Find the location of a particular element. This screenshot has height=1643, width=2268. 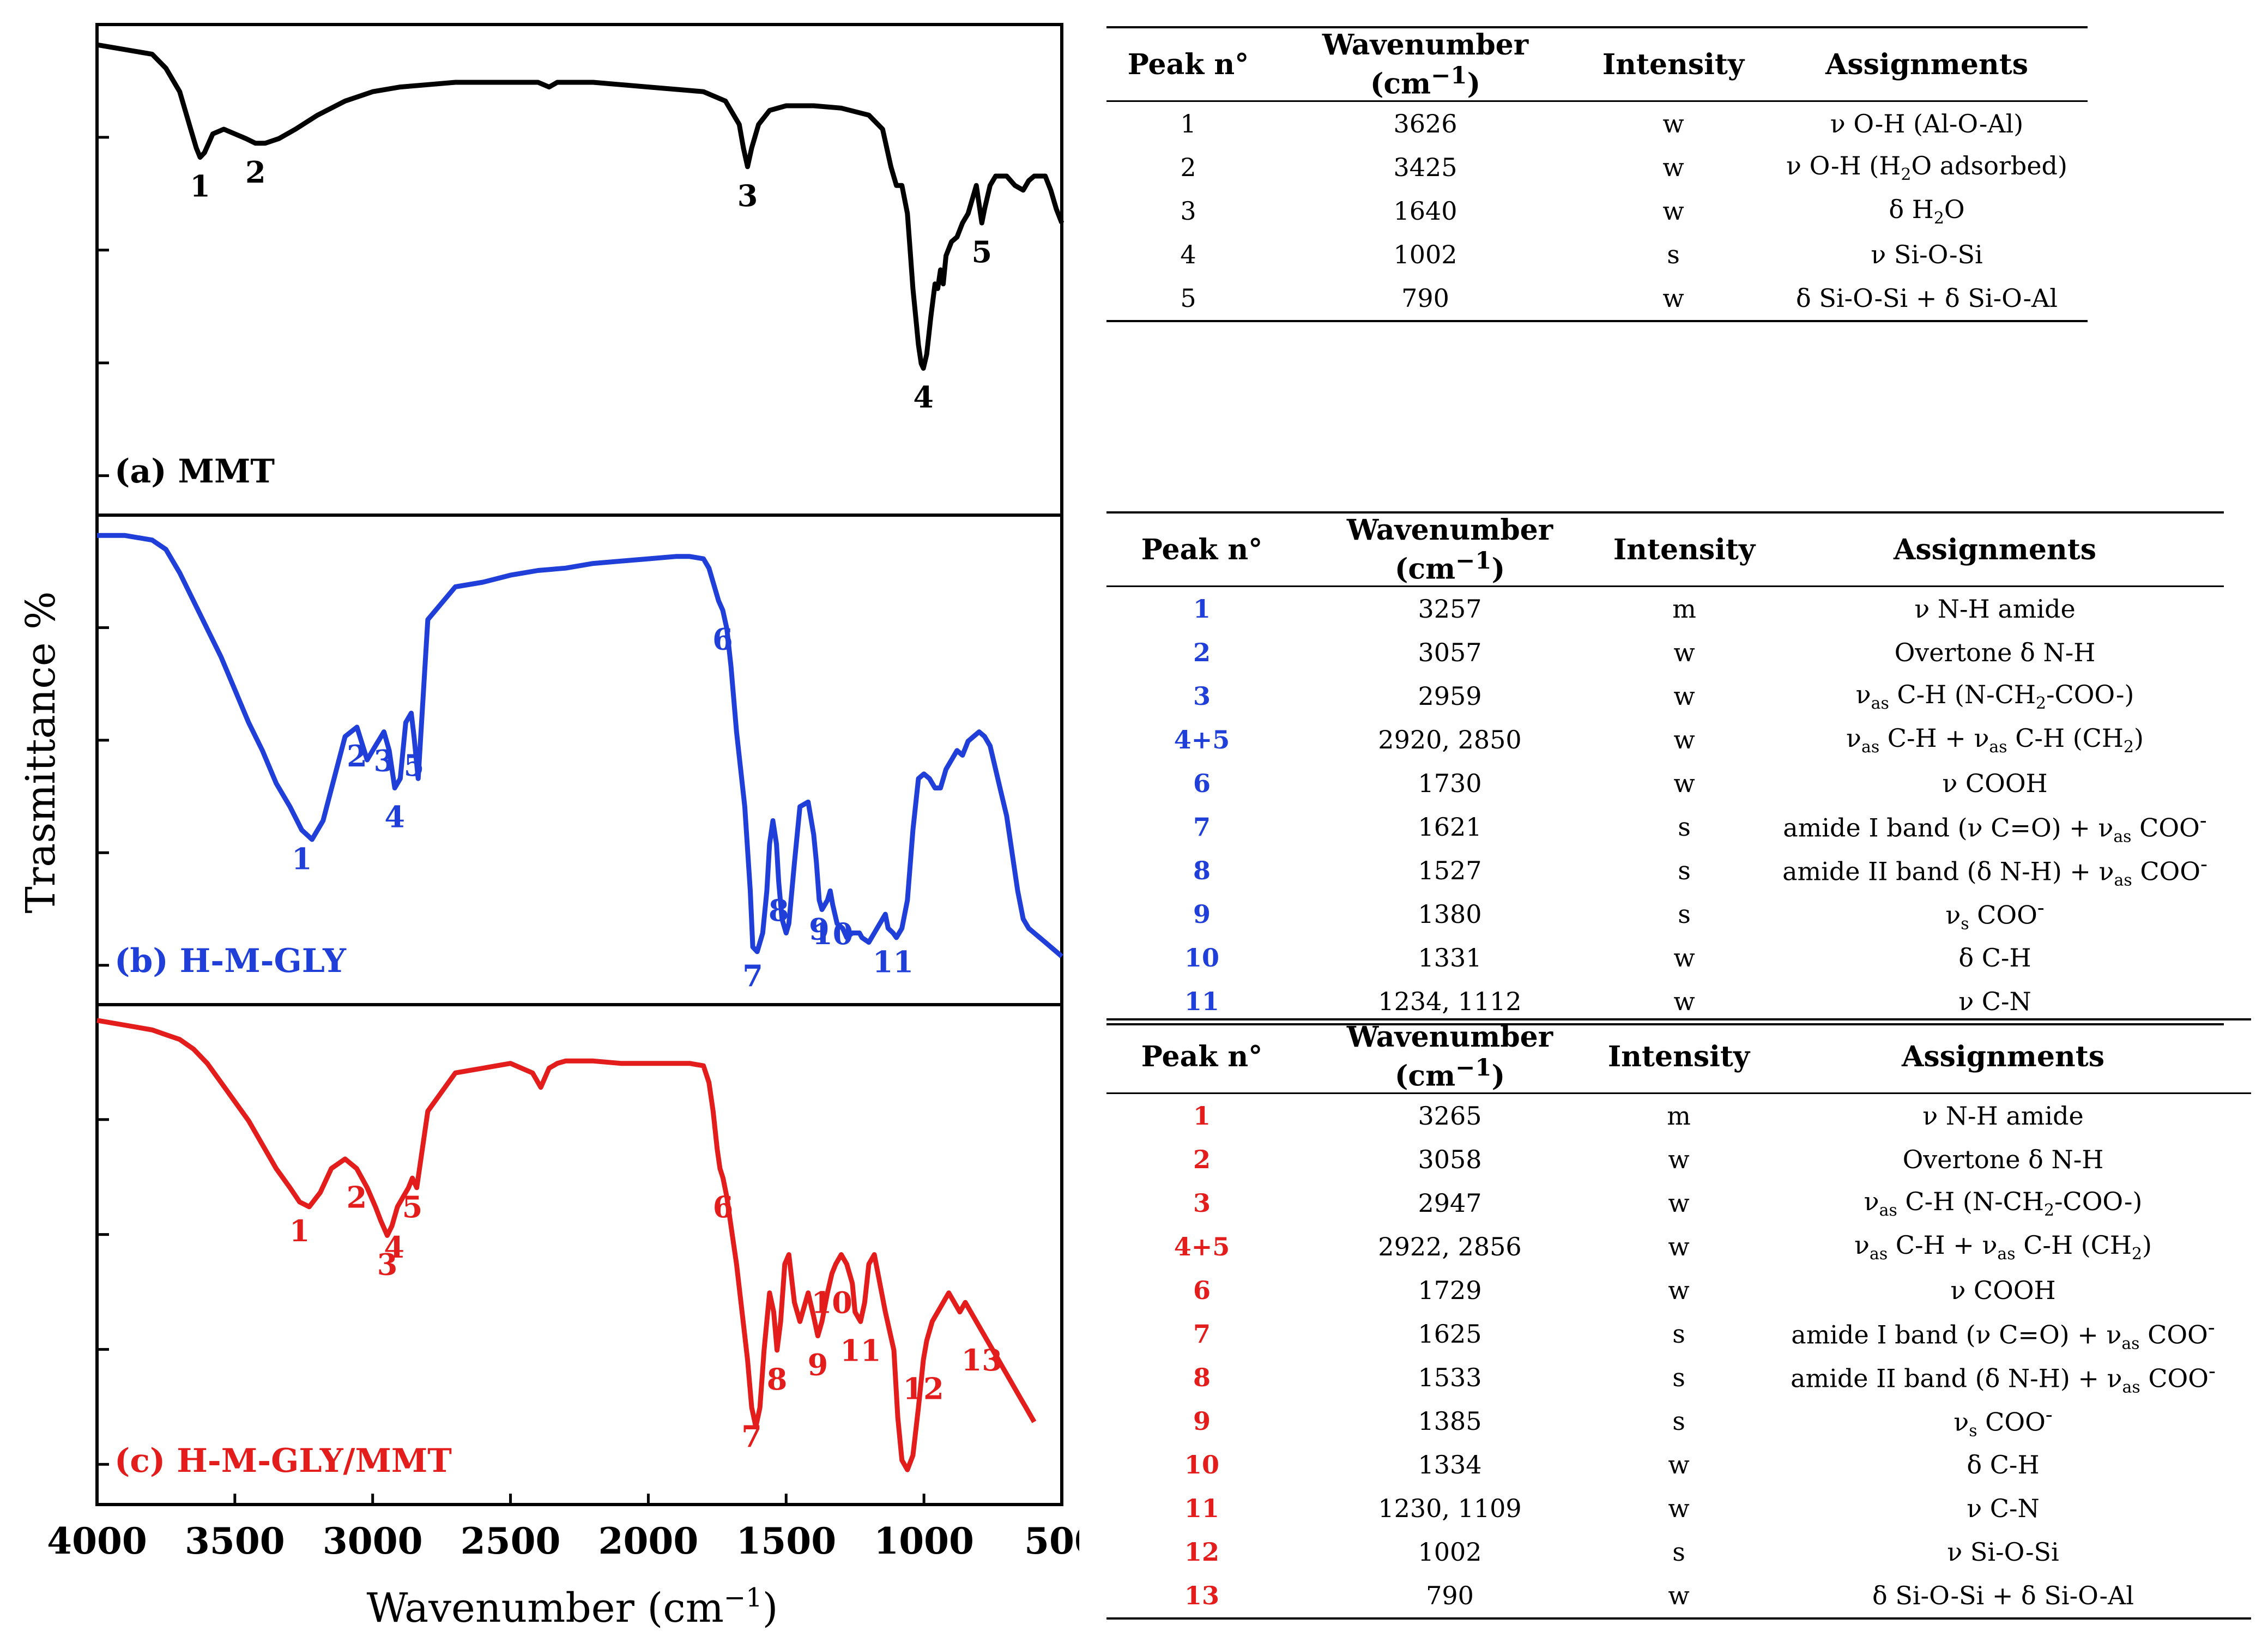

panel-label: (a) MMT is located at coordinates (194, 472).